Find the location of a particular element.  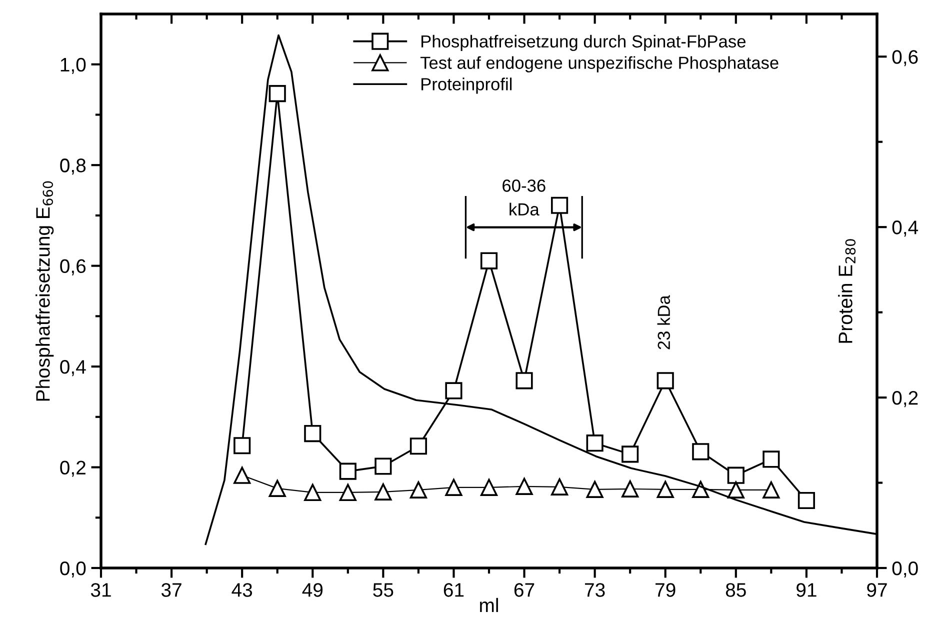

x-tick-label: 37 is located at coordinates (171, 590).